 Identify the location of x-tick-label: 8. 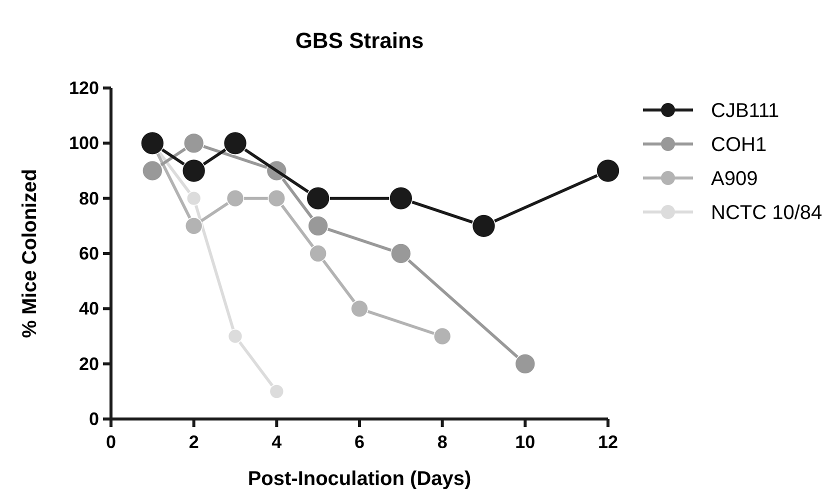
(442, 442).